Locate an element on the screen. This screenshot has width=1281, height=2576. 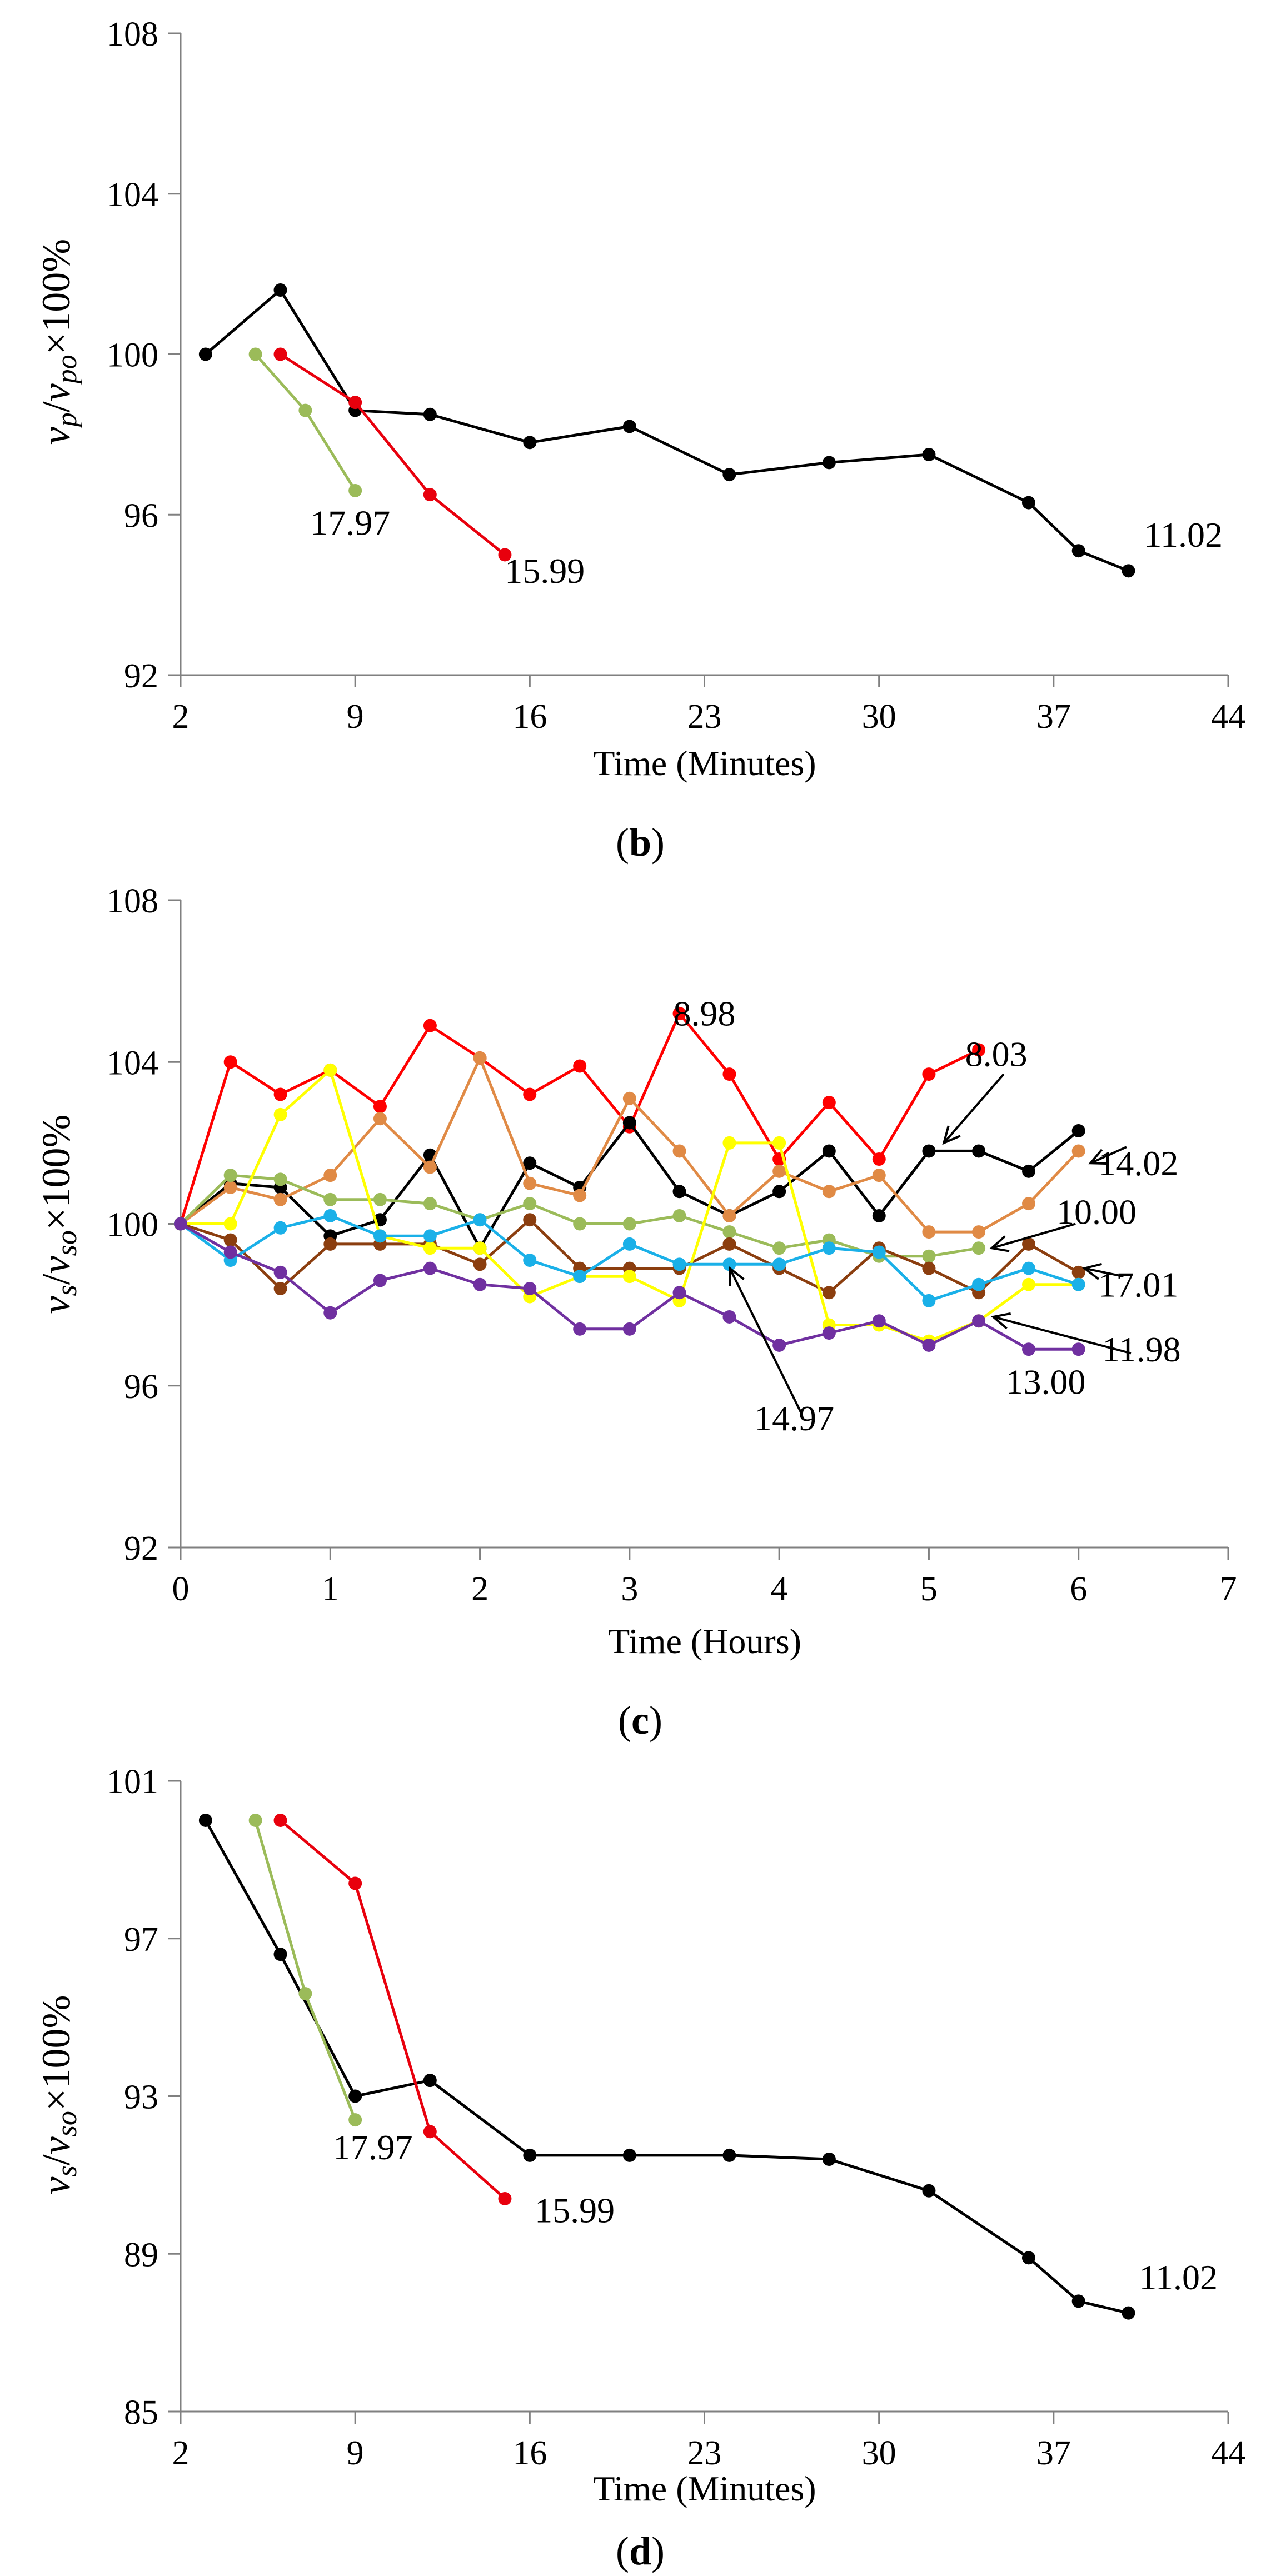
y-tick-label: 96 is located at coordinates (141, 1387).